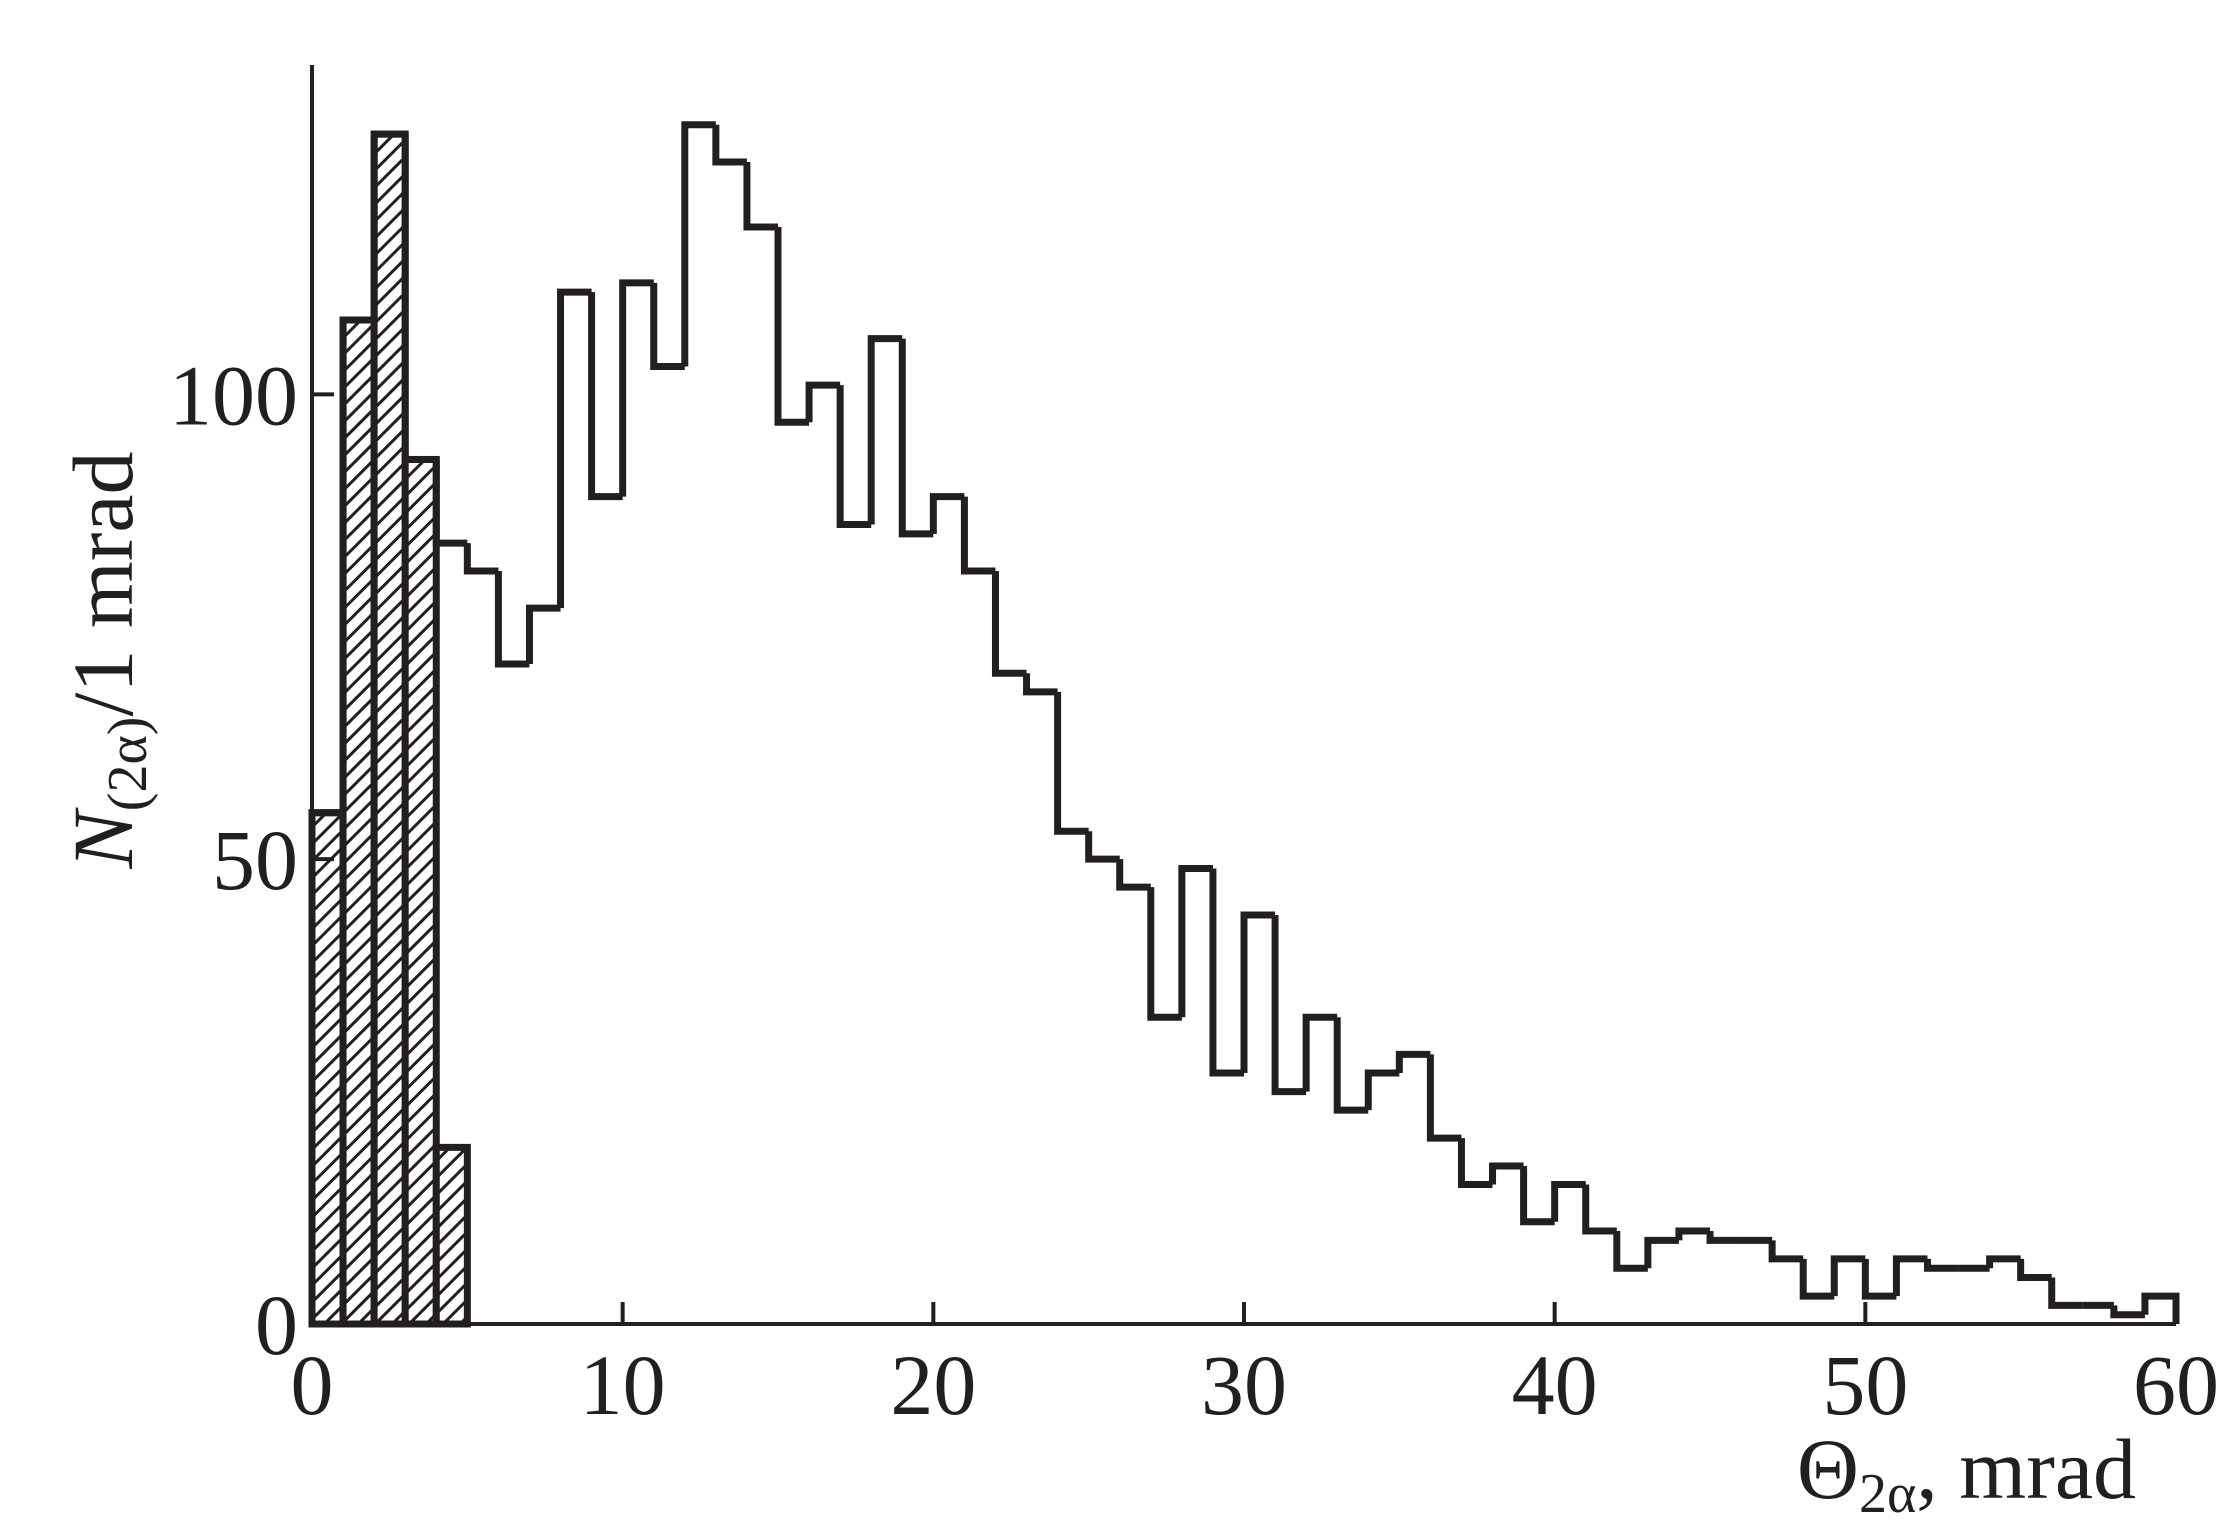 This screenshot has width=2233, height=1537. Describe the element at coordinates (1828, 1469) in the screenshot. I see `x-label-symbol: Θ` at that location.